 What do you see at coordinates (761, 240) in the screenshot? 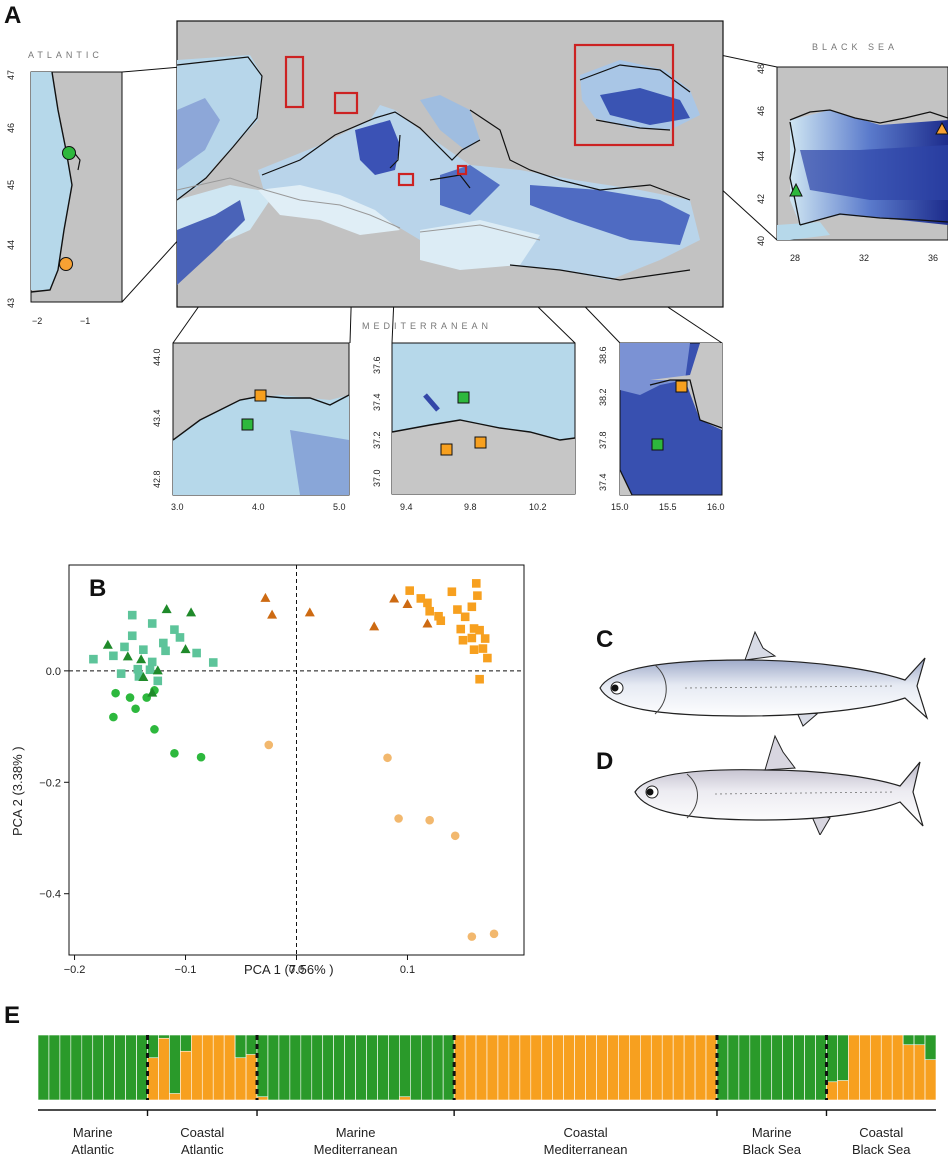
I see `bs-ytick-4: 40` at bounding box center [761, 240].